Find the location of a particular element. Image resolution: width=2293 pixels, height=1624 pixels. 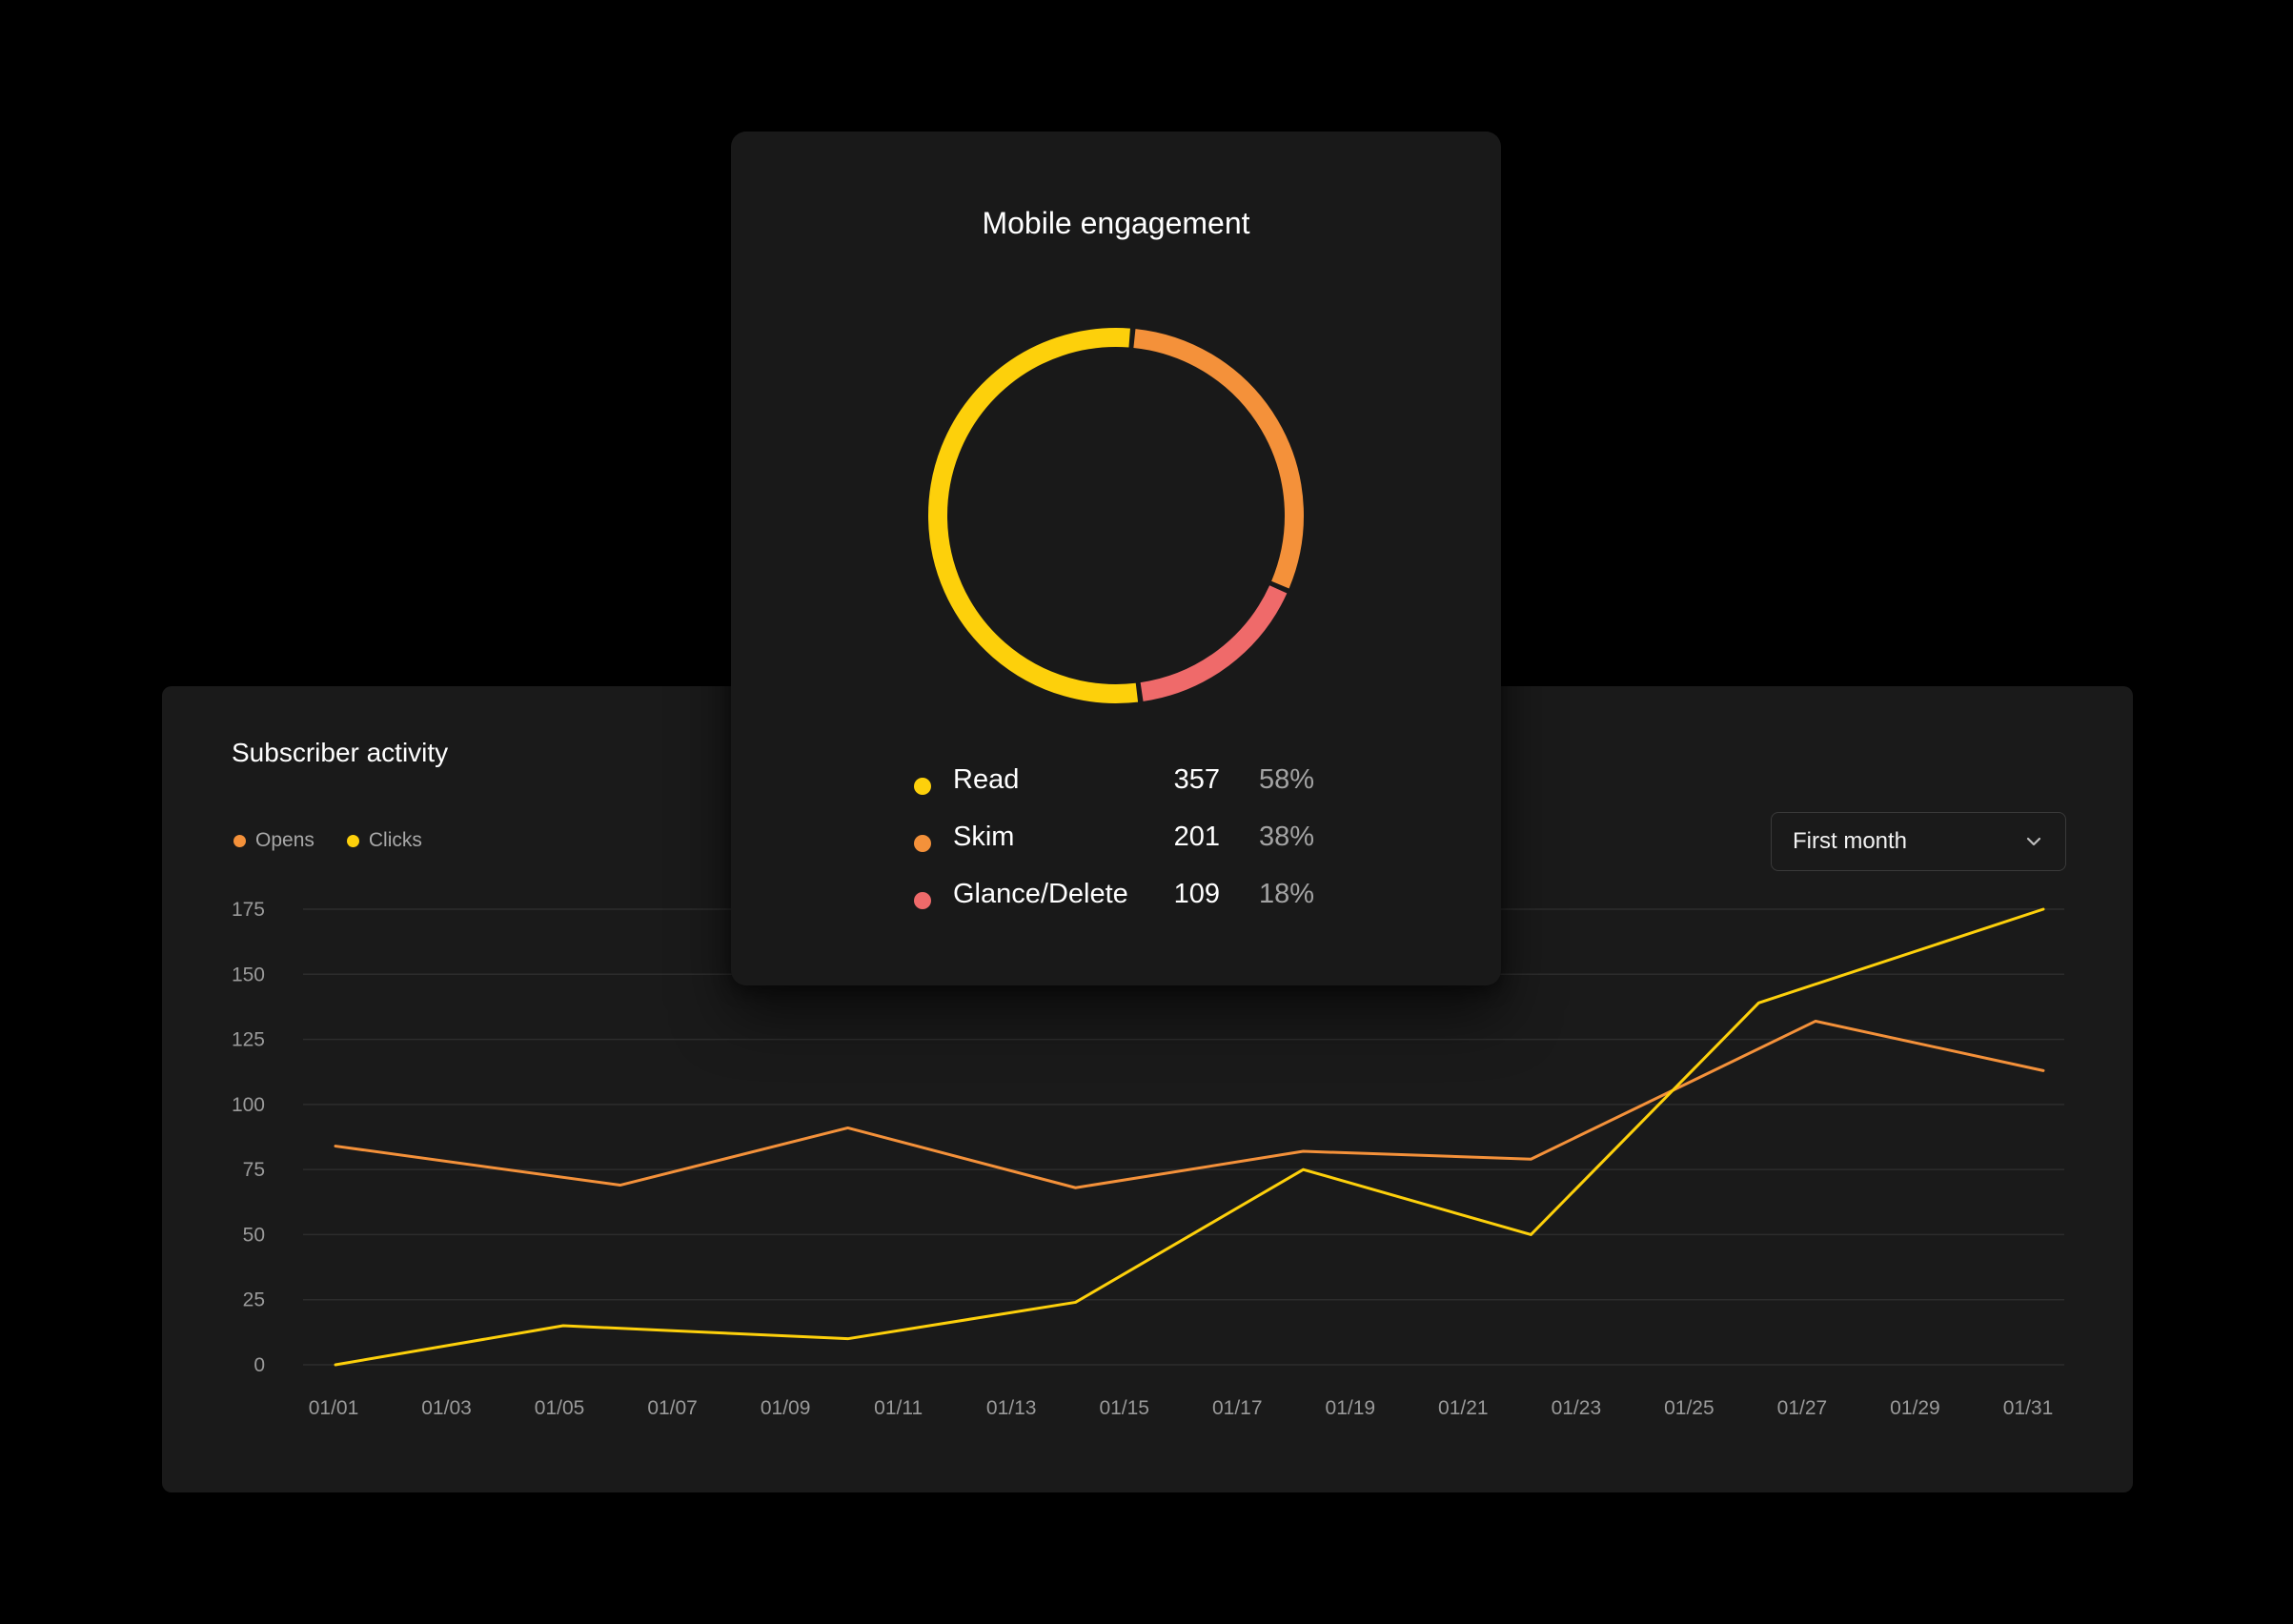

y-tick-label: 100 is located at coordinates (249, 1105).